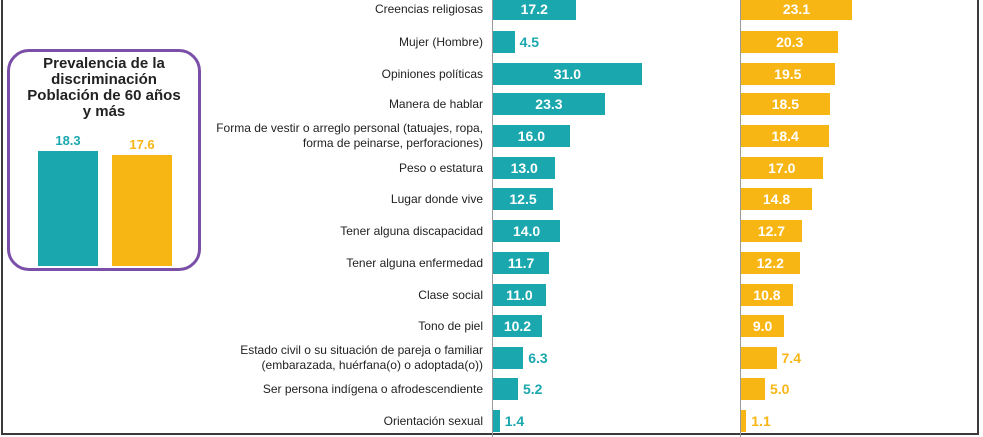  I want to click on bar-value-label: 11.0, so click(519, 295).